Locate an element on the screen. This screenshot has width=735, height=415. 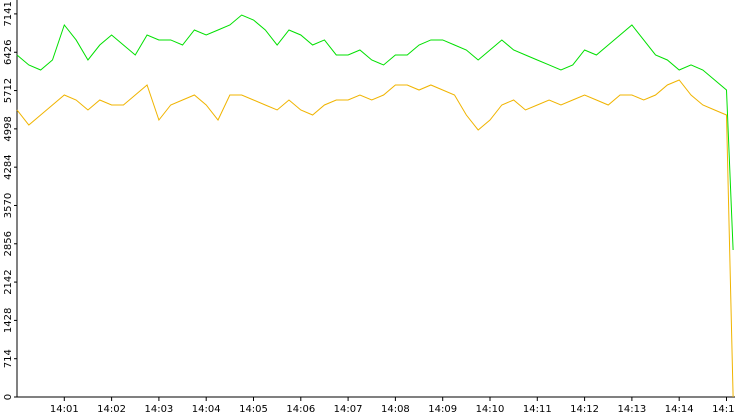
x-tick-label: 14:05 is located at coordinates (253, 409).